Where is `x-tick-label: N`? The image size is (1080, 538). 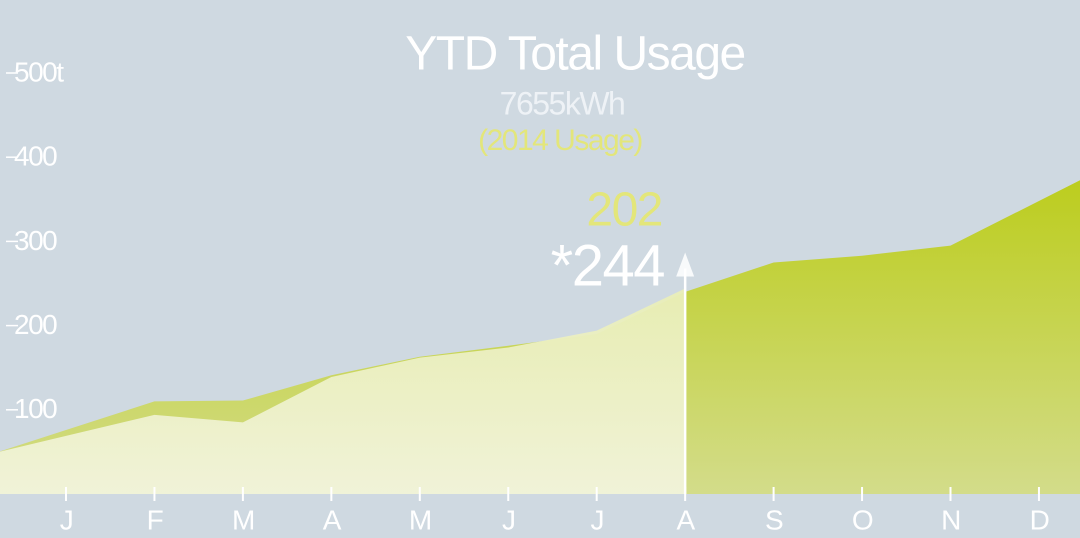 x-tick-label: N is located at coordinates (950, 519).